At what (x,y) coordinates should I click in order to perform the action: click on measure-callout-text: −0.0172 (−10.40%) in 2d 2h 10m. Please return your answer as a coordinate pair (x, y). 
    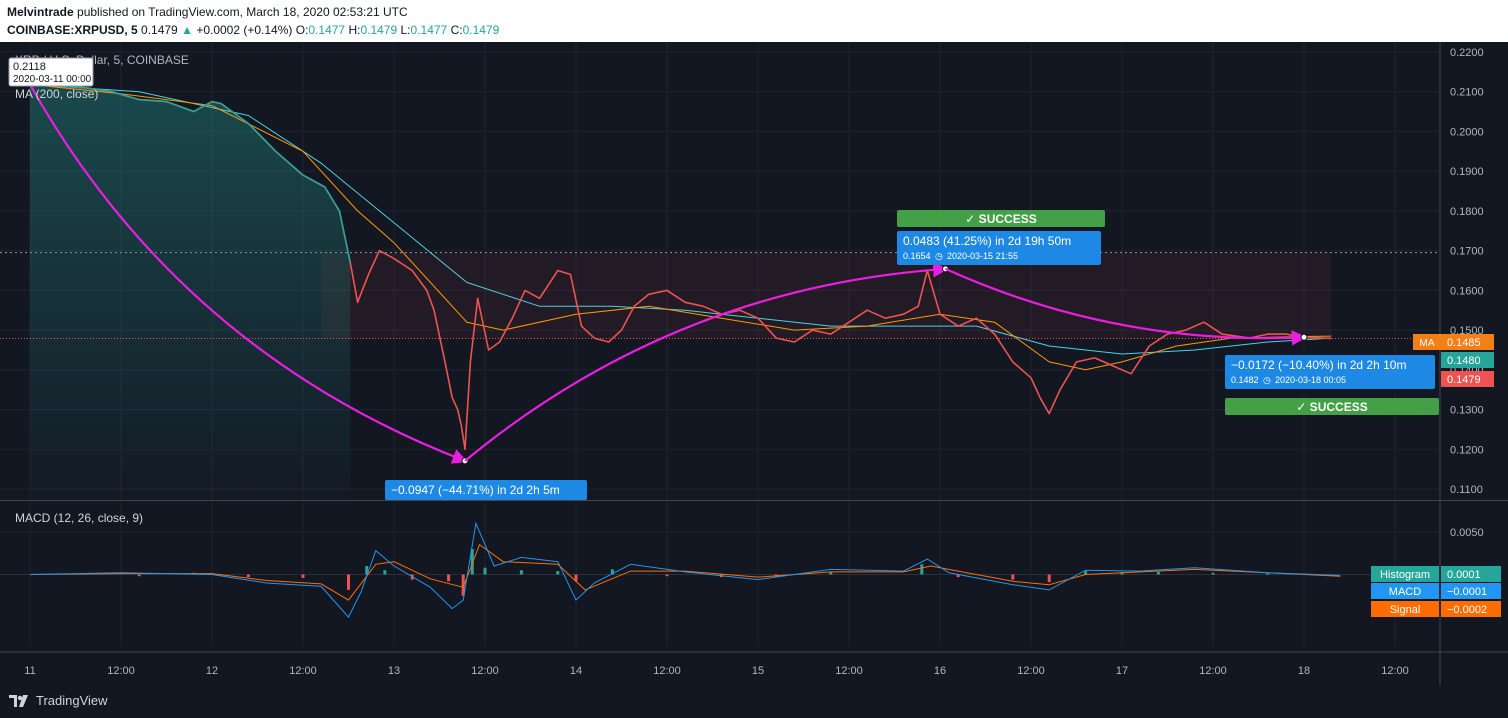
    Looking at the image, I should click on (1318, 365).